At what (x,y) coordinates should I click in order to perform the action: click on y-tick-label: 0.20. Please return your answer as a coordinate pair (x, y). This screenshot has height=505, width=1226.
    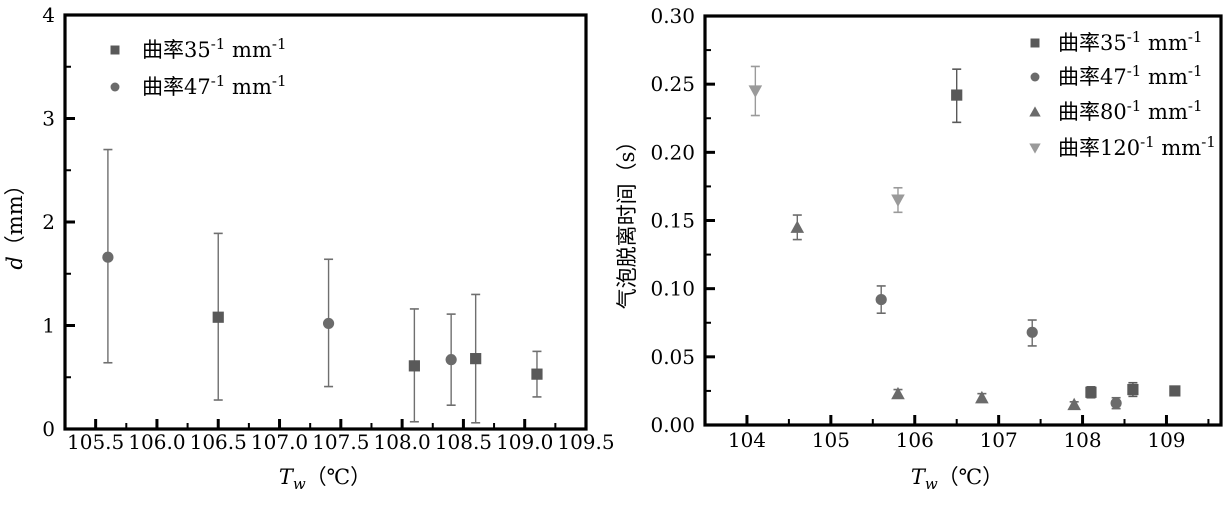
    Looking at the image, I should click on (672, 152).